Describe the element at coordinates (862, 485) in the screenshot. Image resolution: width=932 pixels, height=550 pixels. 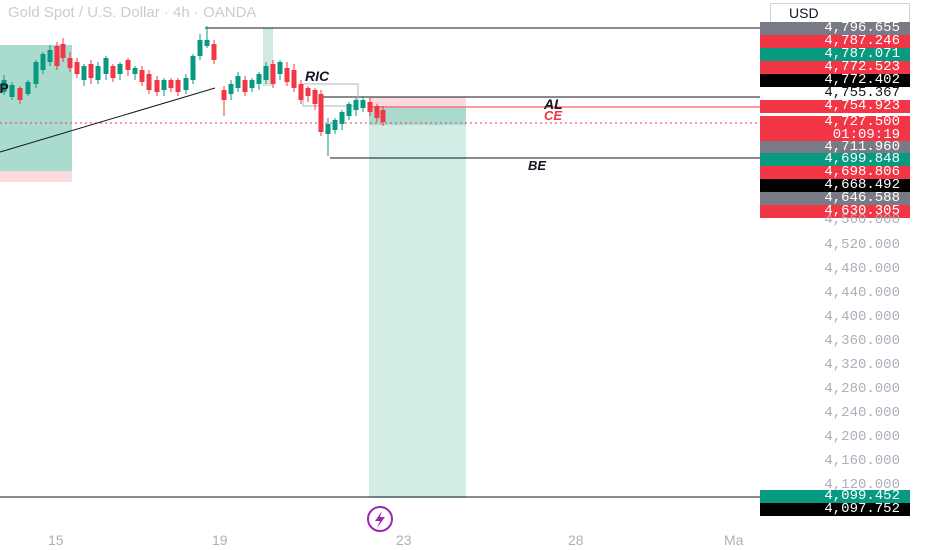
I see `price-tick: 4,120.000` at that location.